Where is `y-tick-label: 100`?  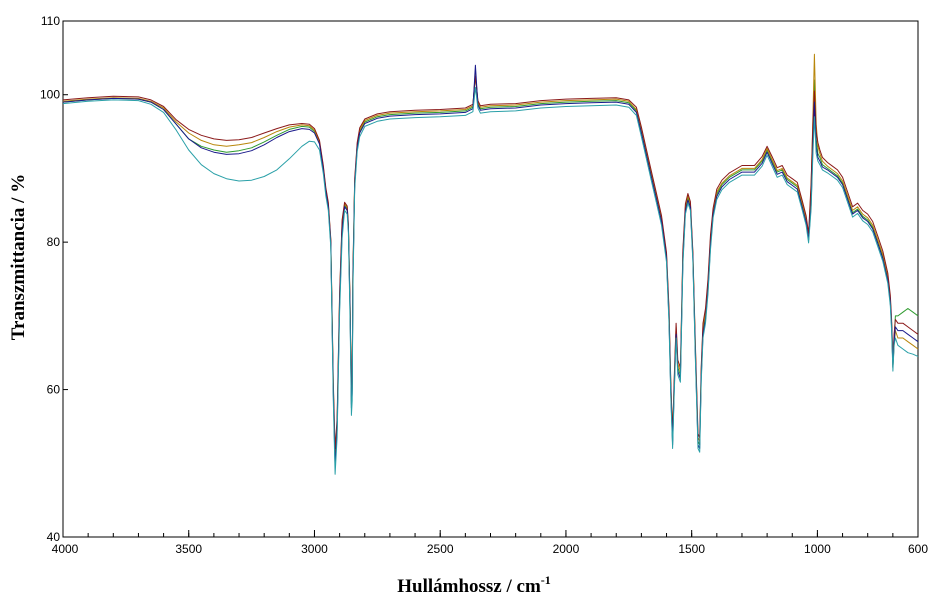
y-tick-label: 100 is located at coordinates (50, 95).